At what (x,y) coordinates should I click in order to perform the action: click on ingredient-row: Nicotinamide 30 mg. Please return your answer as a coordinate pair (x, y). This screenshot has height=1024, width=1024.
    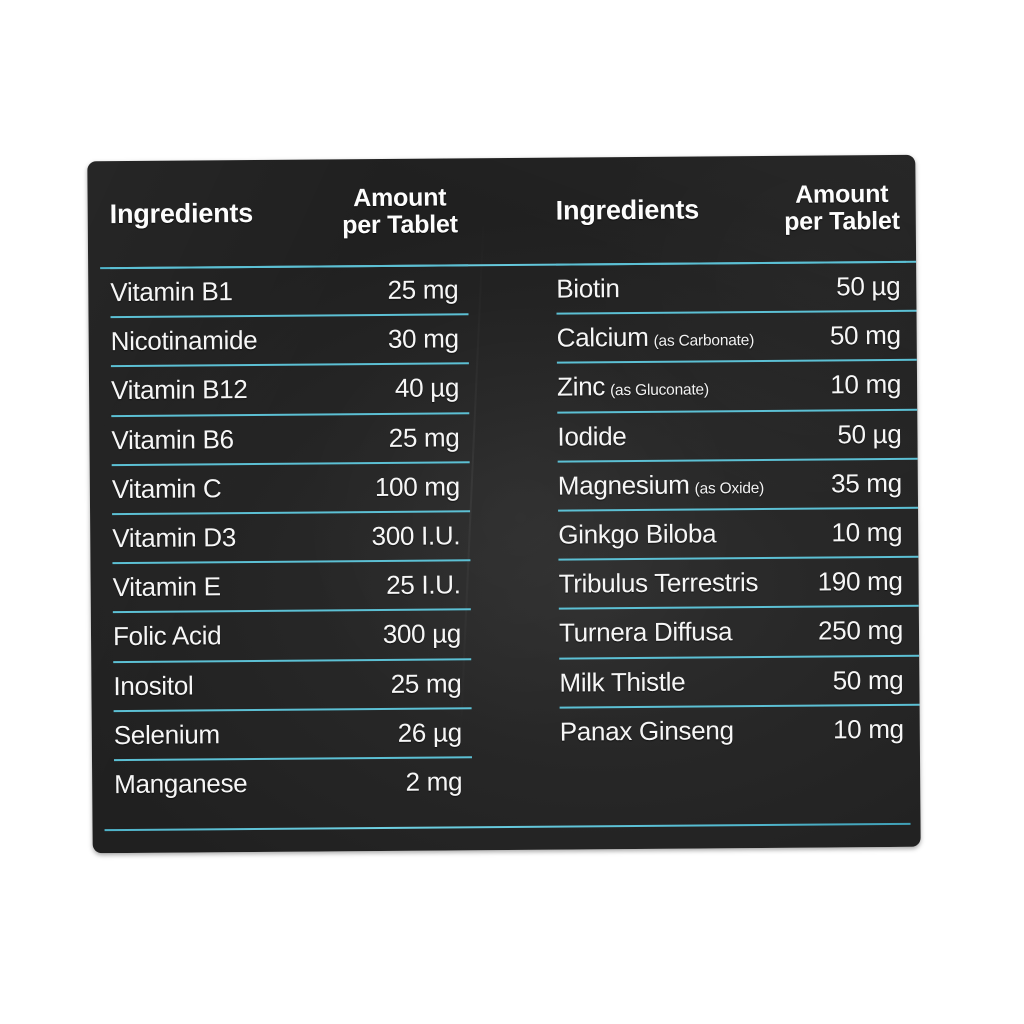
    Looking at the image, I should click on (289, 339).